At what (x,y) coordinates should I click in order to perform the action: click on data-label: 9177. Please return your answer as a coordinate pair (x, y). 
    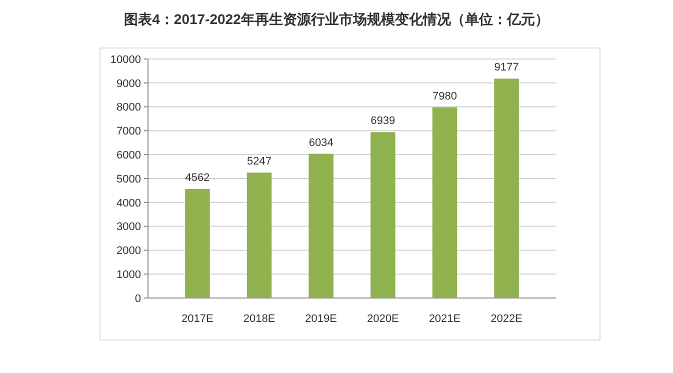
    Looking at the image, I should click on (506, 68).